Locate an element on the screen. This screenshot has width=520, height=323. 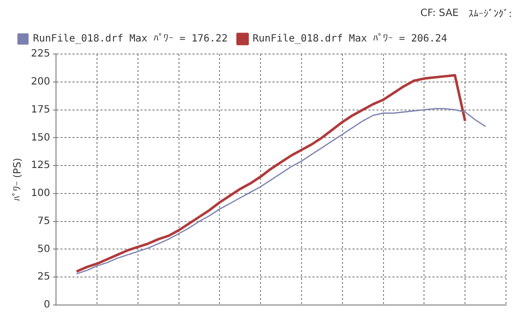
y-tick-label: 25 is located at coordinates (43, 277).